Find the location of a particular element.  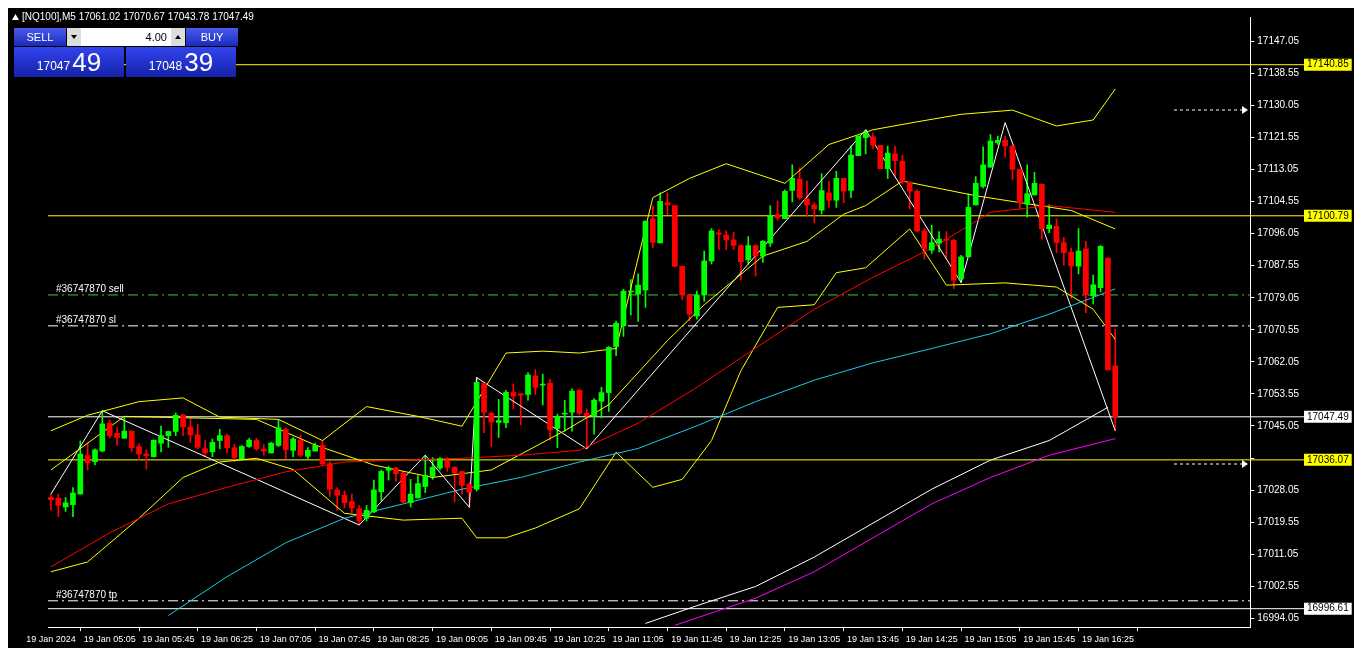

y-tick-label: 17104.55 is located at coordinates (1278, 201).